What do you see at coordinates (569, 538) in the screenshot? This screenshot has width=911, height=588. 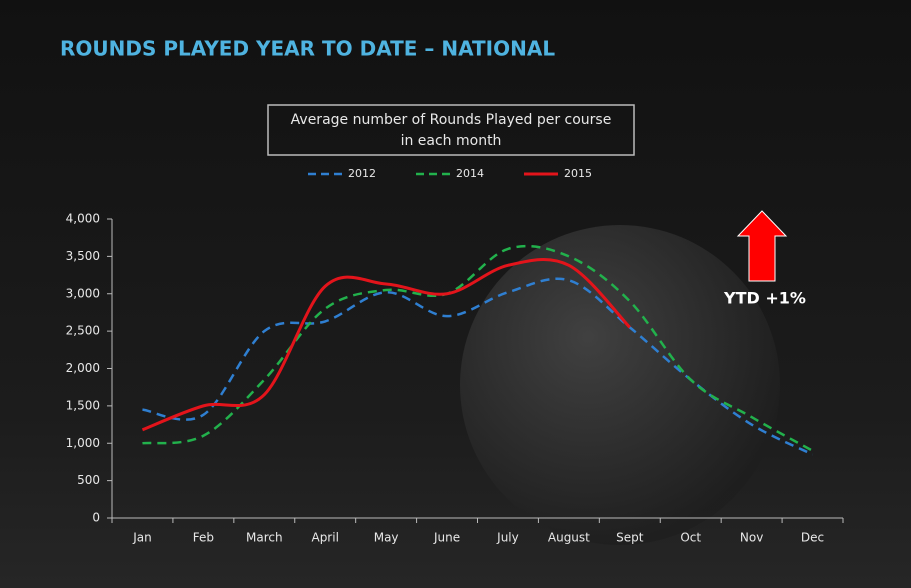 I see `x-tick-label: August` at bounding box center [569, 538].